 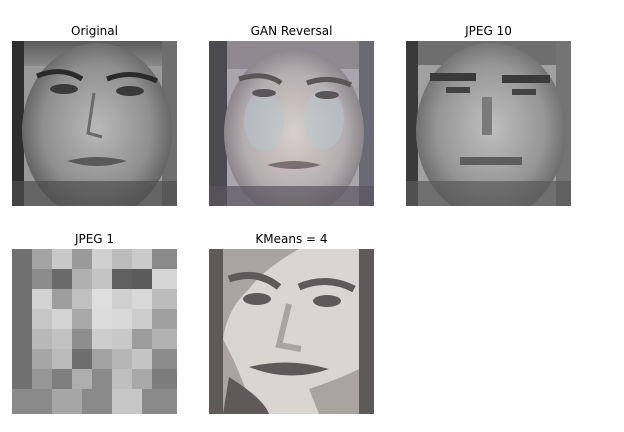 I want to click on panel-title: GAN Reversal, so click(x=291, y=31).